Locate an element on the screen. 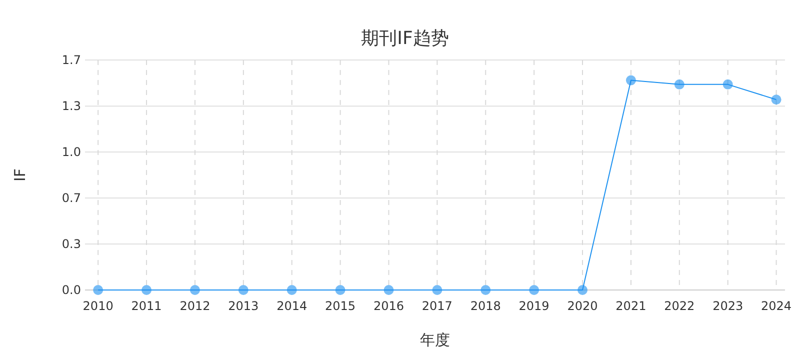  x-tick-label: 2011 is located at coordinates (146, 306).